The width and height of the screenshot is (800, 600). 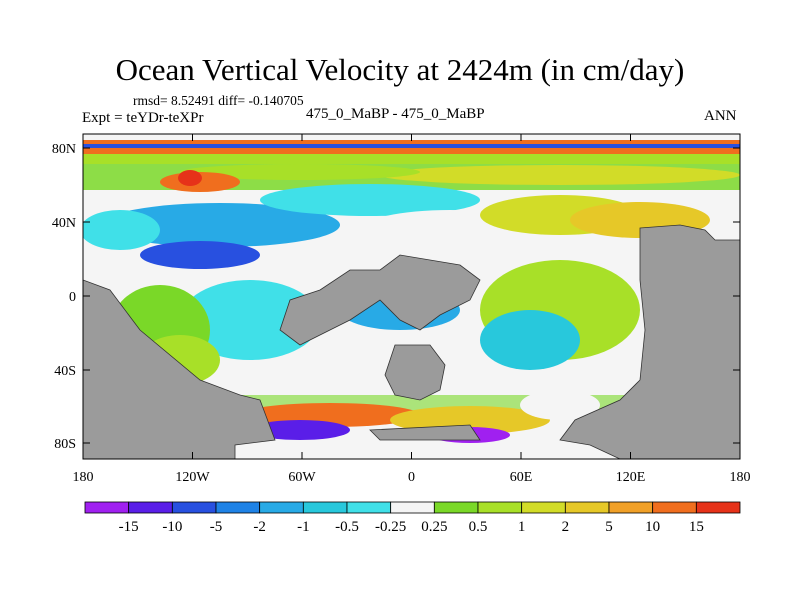 I want to click on x-tick-label: 120W, so click(x=192, y=477).